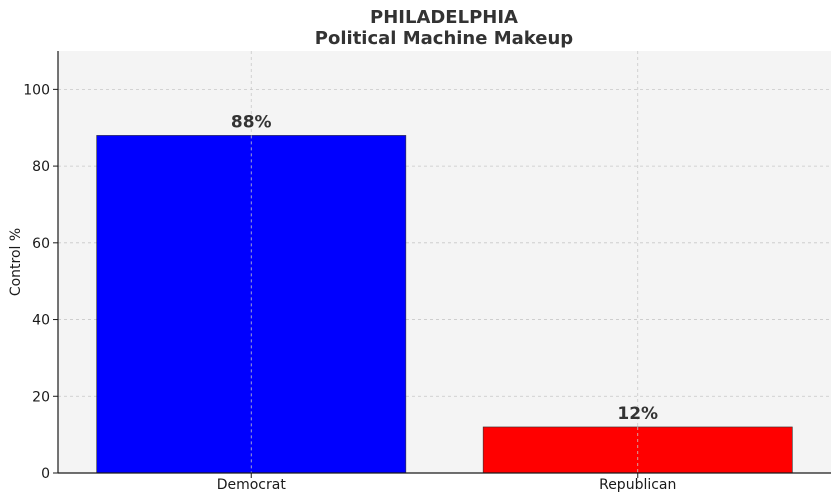 Image resolution: width=839 pixels, height=500 pixels. Describe the element at coordinates (252, 485) in the screenshot. I see `x-tick-label-democrat: Democrat` at that location.